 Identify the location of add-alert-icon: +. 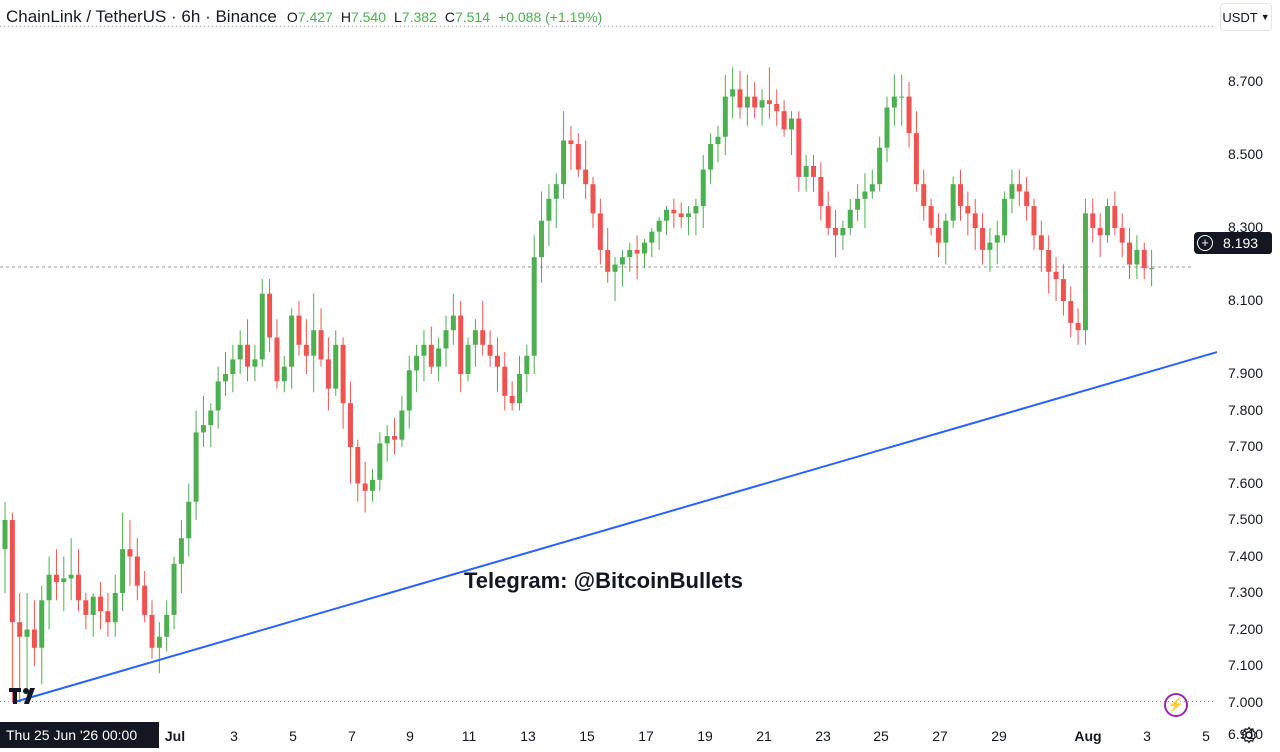
(1205, 243).